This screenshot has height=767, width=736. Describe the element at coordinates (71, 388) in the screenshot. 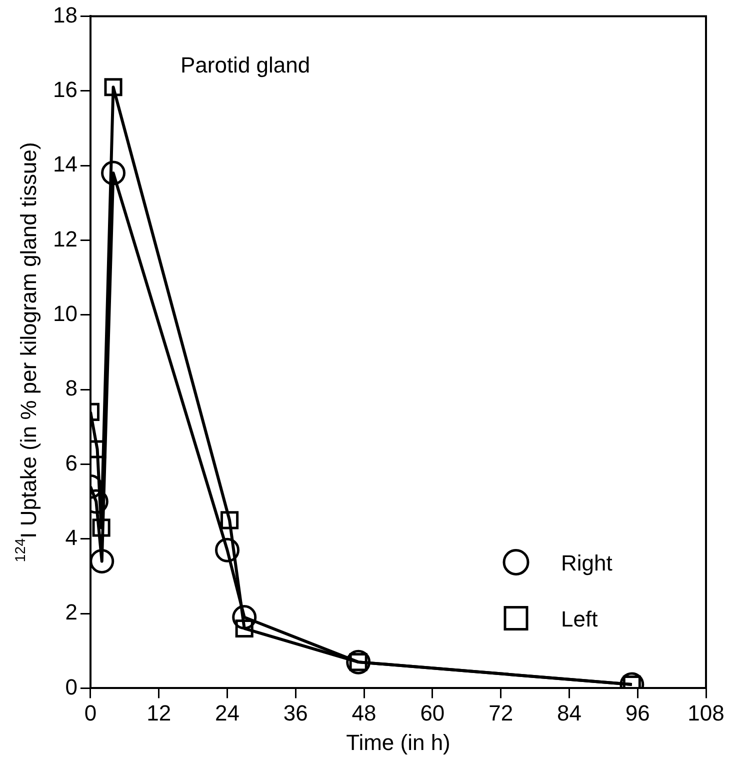

I see `y-tick-label: 8` at that location.